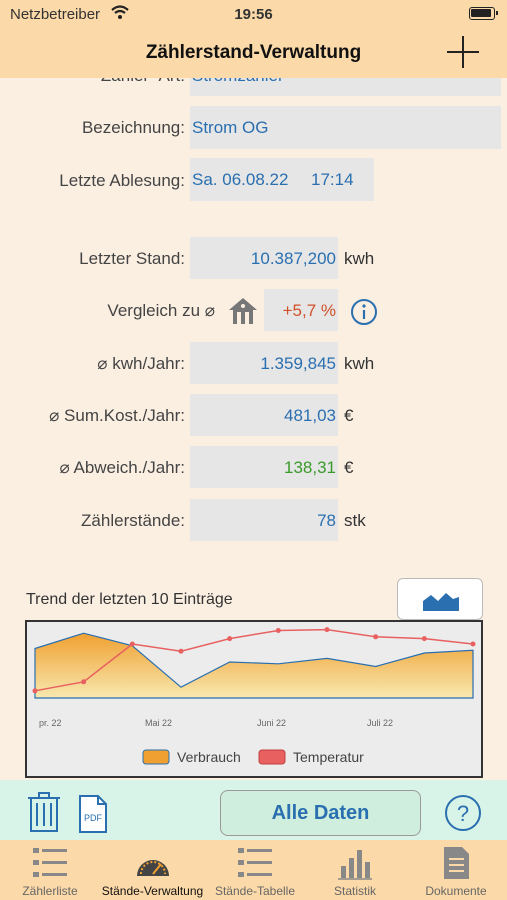 The height and width of the screenshot is (900, 507). I want to click on carrier-text: Netzbetreiber, so click(55, 14).